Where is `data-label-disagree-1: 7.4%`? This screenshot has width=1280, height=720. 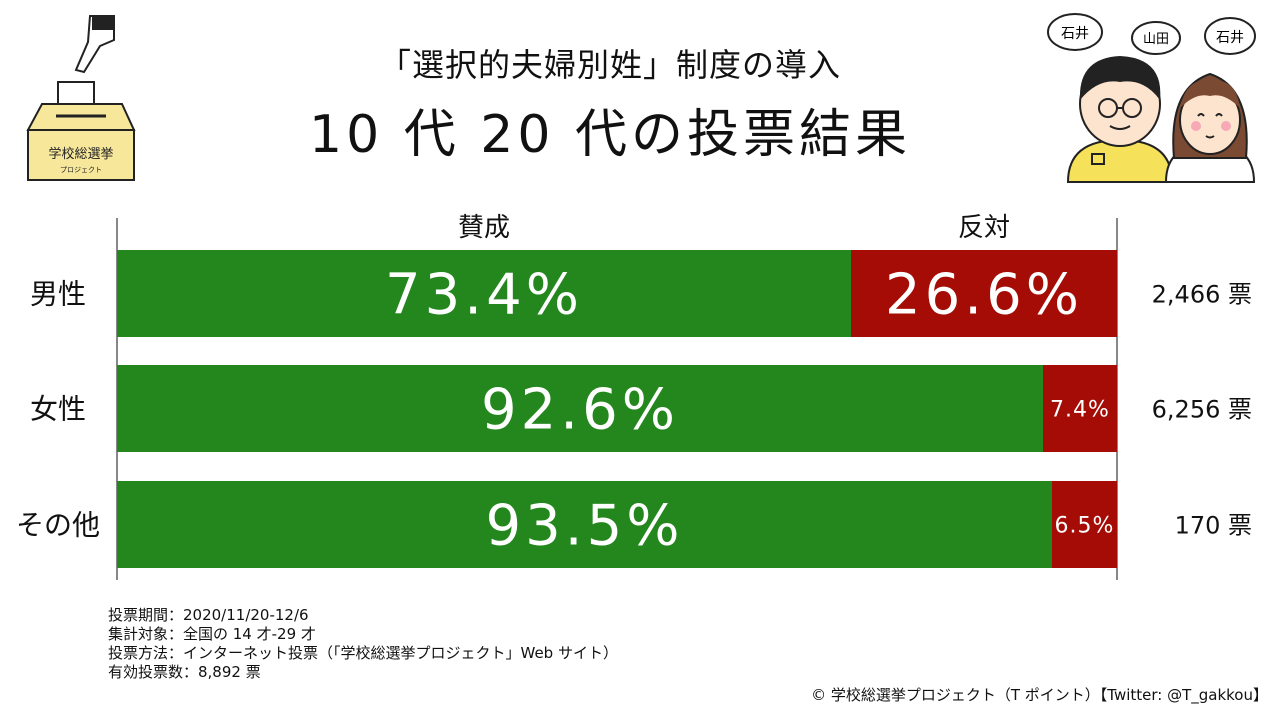 data-label-disagree-1: 7.4% is located at coordinates (1080, 410).